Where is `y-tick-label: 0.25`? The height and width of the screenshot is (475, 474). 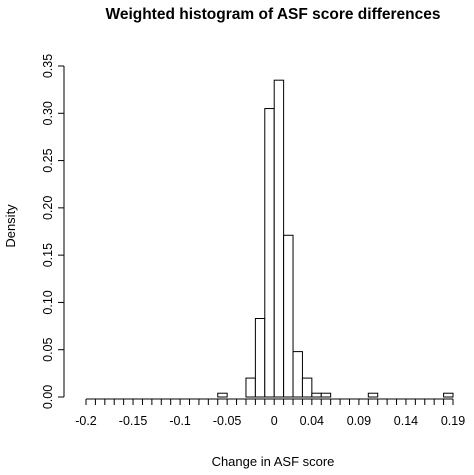
y-tick-label: 0.25 is located at coordinates (48, 160).